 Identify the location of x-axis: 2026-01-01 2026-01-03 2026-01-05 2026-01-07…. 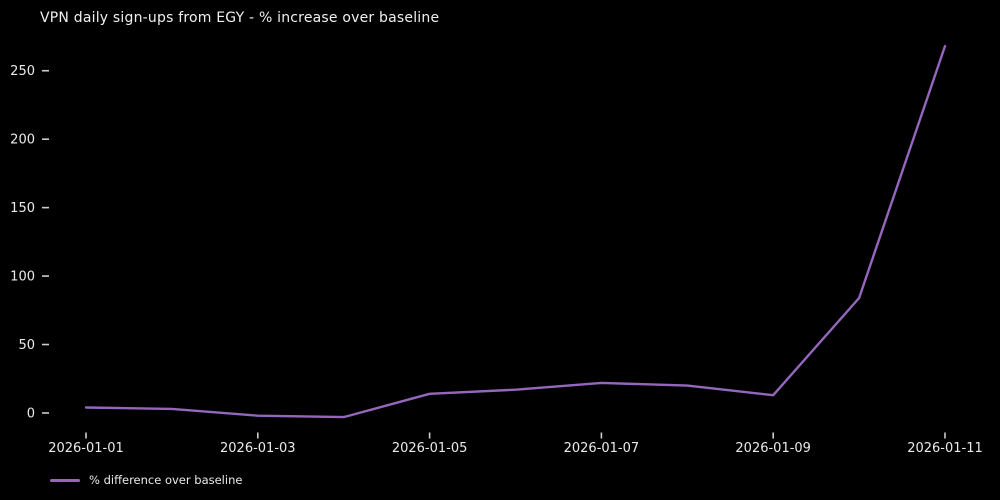
(515, 444).